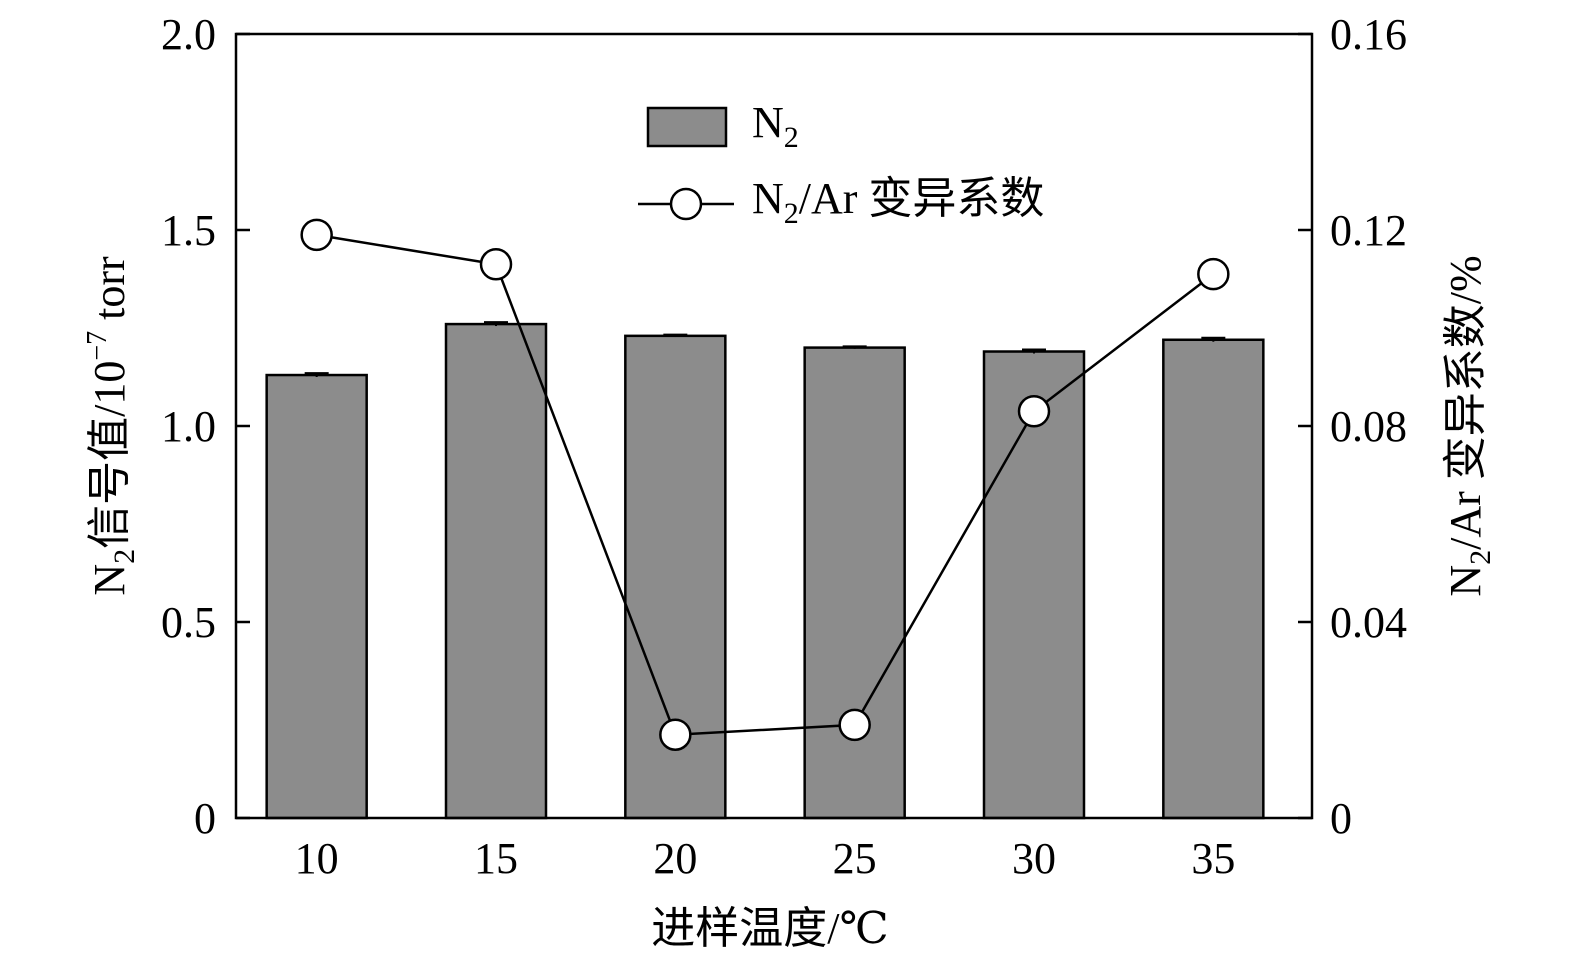 The image size is (1575, 963). Describe the element at coordinates (687, 127) in the screenshot. I see `legend-bar-swatch` at that location.